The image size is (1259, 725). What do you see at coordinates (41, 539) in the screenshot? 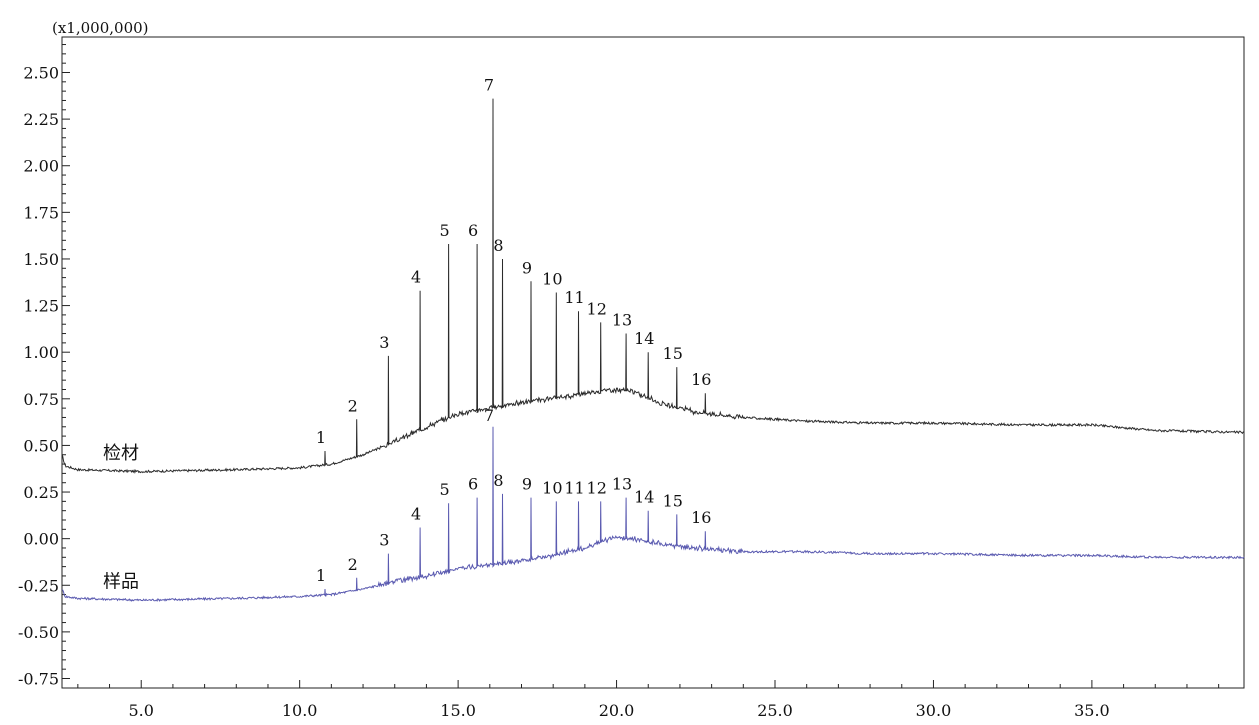
I see `y-tick-label: 0.00` at bounding box center [41, 539].